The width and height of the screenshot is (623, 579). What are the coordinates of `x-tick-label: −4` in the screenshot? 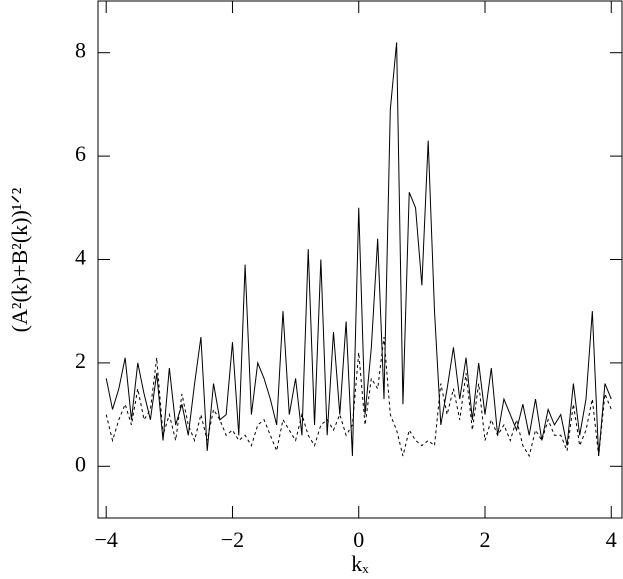 It's located at (105, 539).